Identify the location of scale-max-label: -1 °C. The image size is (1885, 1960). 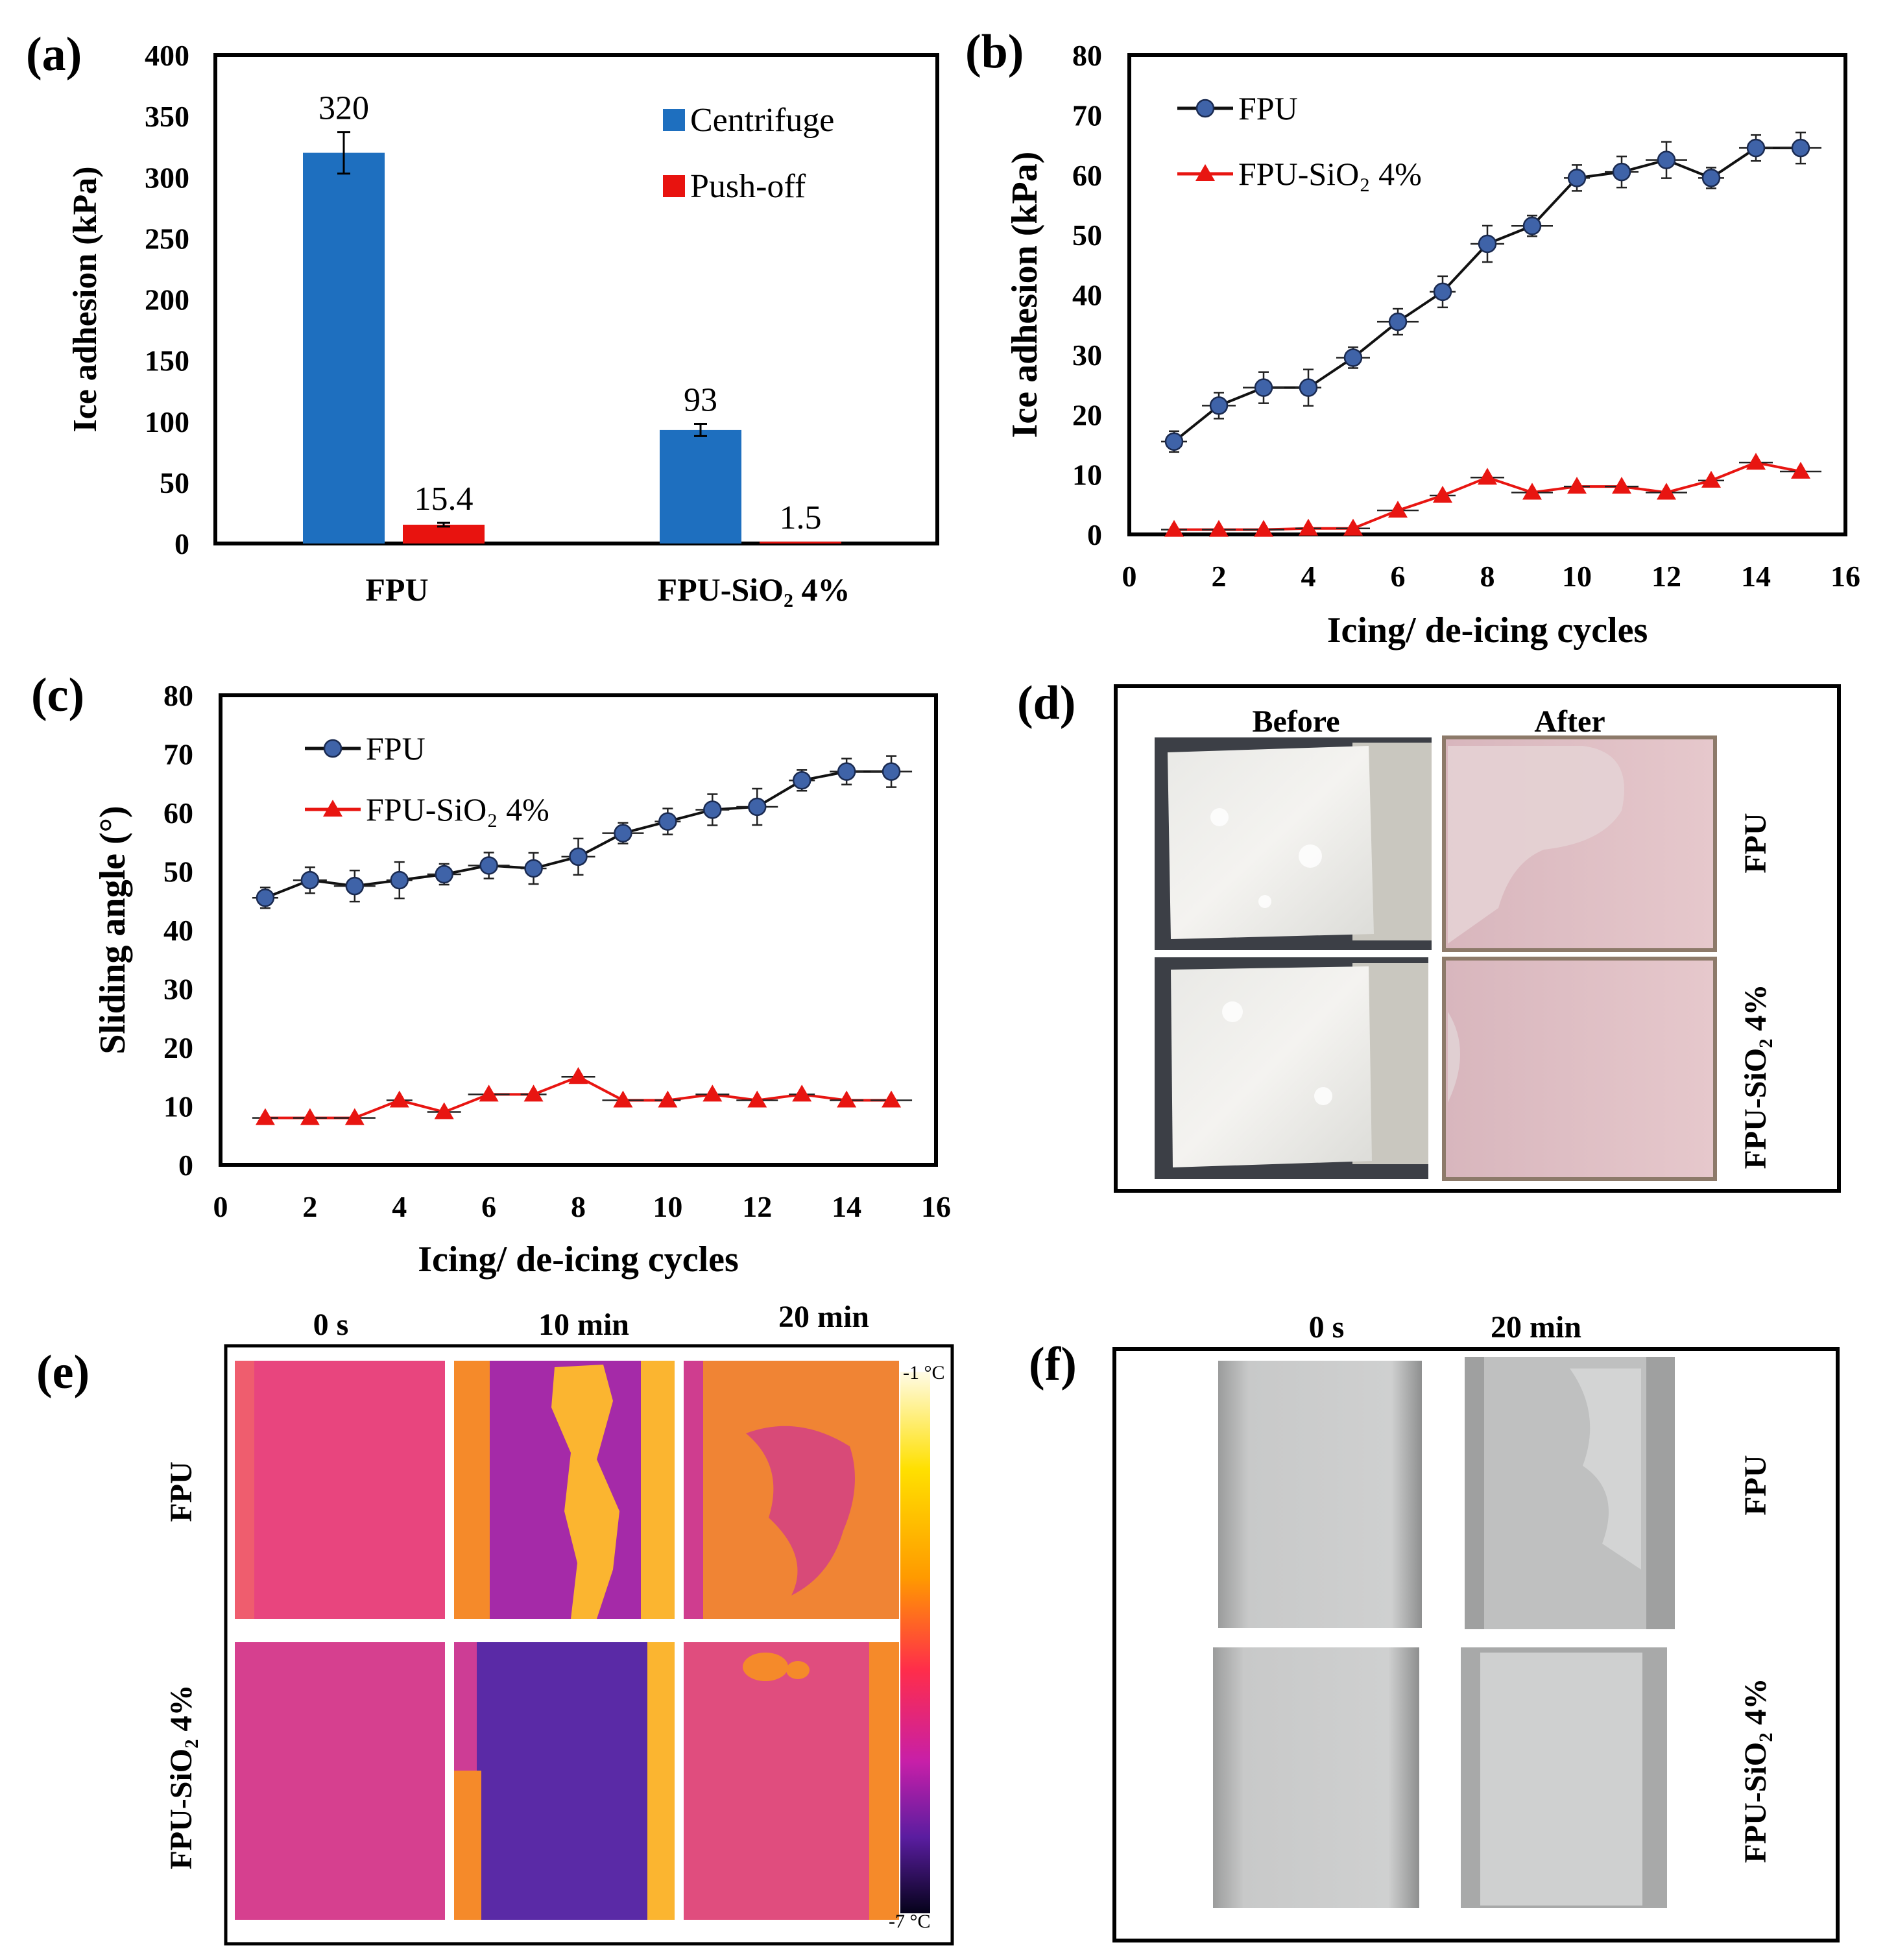
(924, 1372).